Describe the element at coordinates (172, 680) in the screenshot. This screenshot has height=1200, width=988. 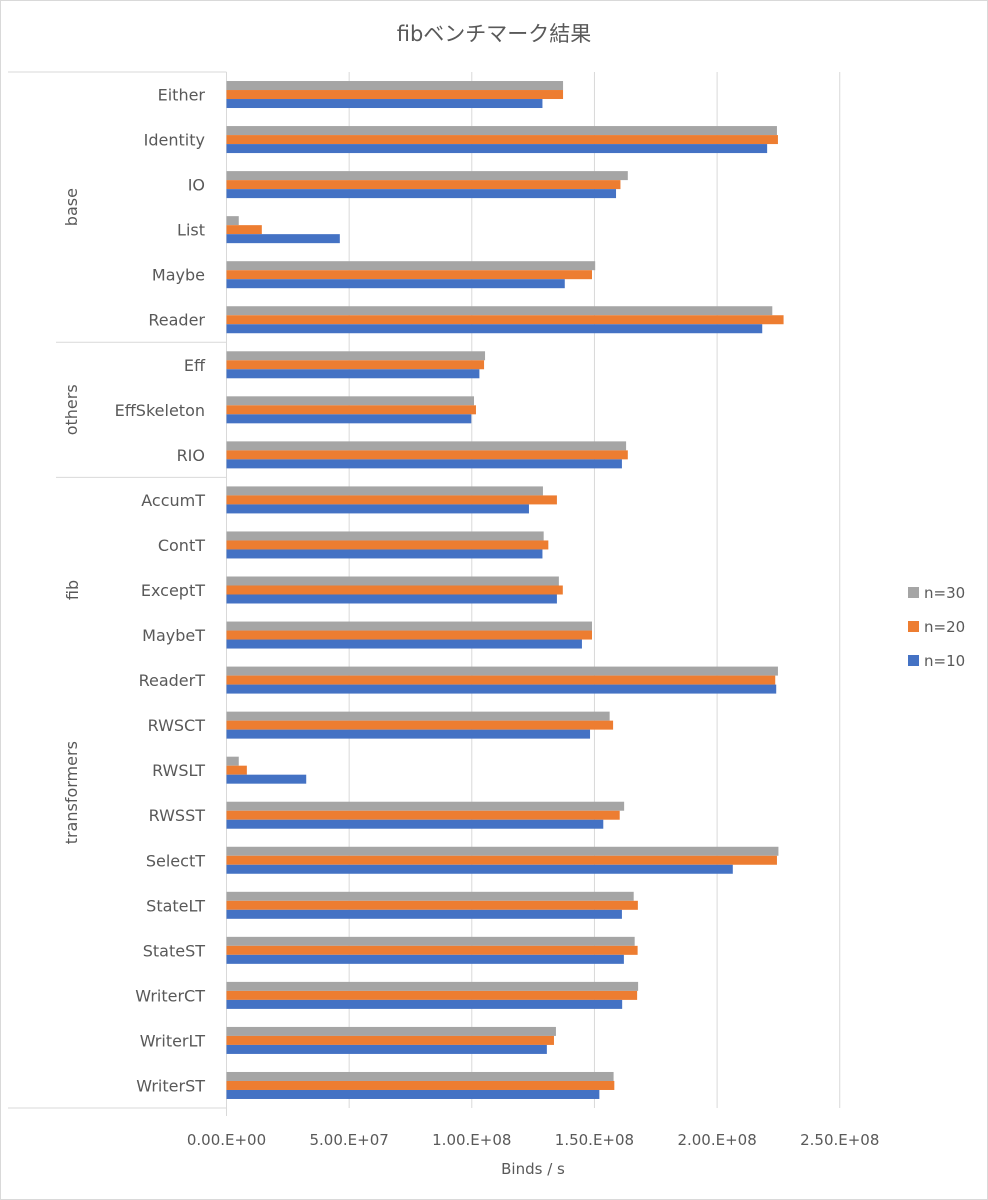
I see `category-label: ReaderT` at that location.